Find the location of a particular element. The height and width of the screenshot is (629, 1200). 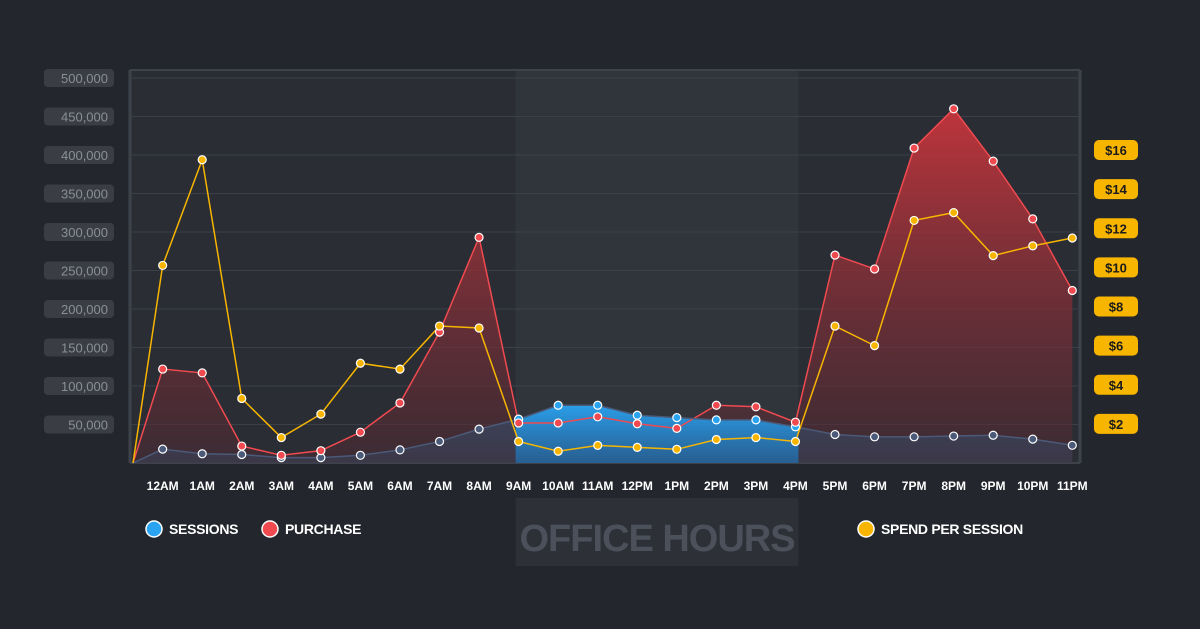

legend-label-sessions: SESSIONS is located at coordinates (203, 529).